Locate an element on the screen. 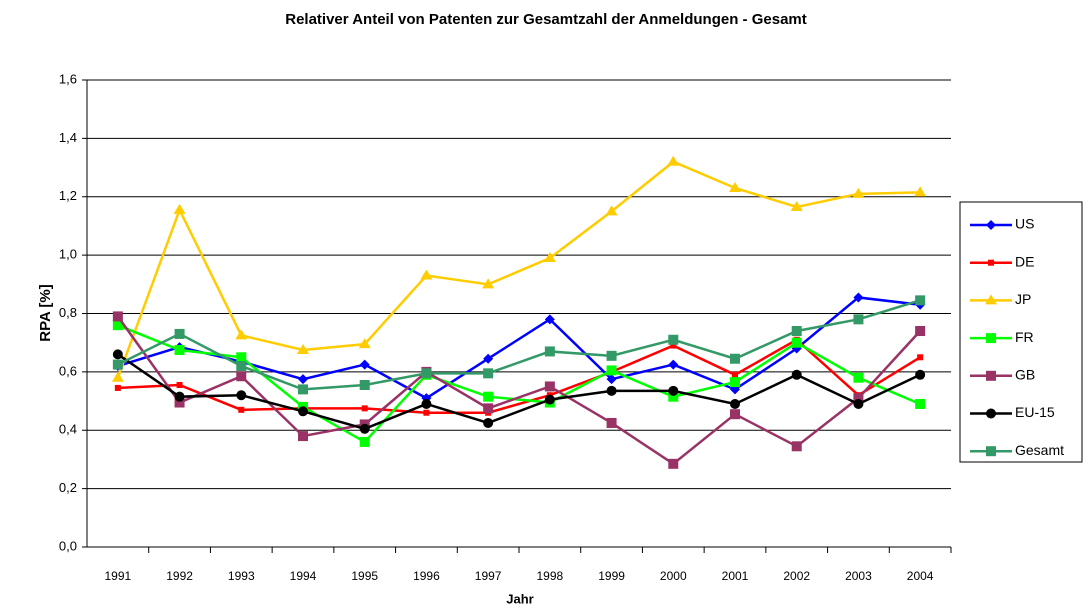 This screenshot has height=611, width=1092. legend-label: GB is located at coordinates (1025, 375).